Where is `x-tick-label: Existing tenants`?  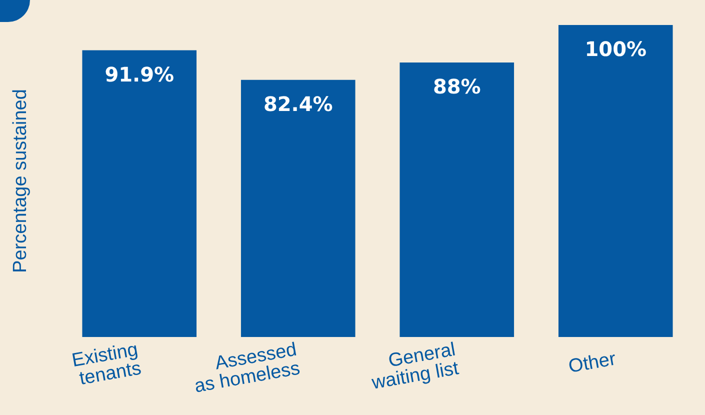 x-tick-label: Existing tenants is located at coordinates (106, 364).